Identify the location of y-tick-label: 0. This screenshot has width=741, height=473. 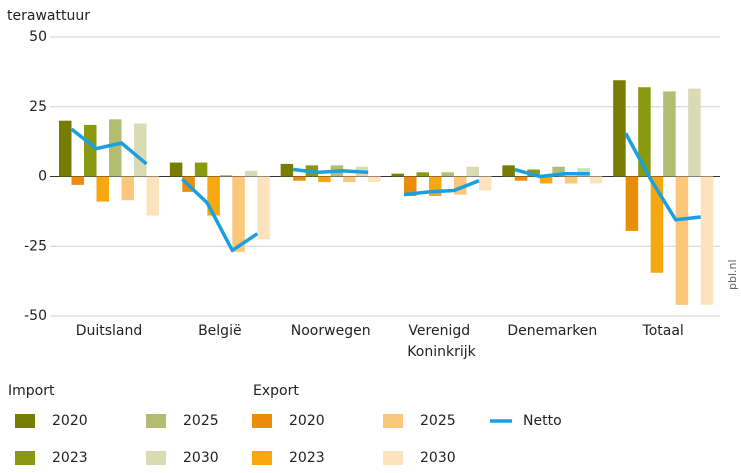
(42, 177).